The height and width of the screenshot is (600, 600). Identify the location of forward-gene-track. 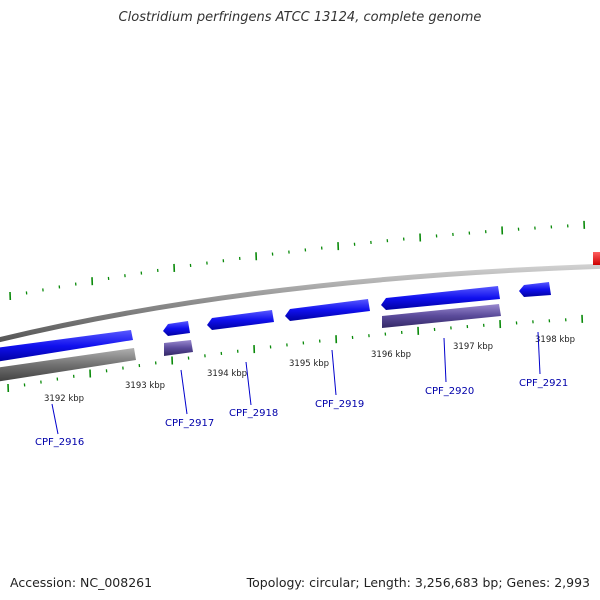
(275, 322).